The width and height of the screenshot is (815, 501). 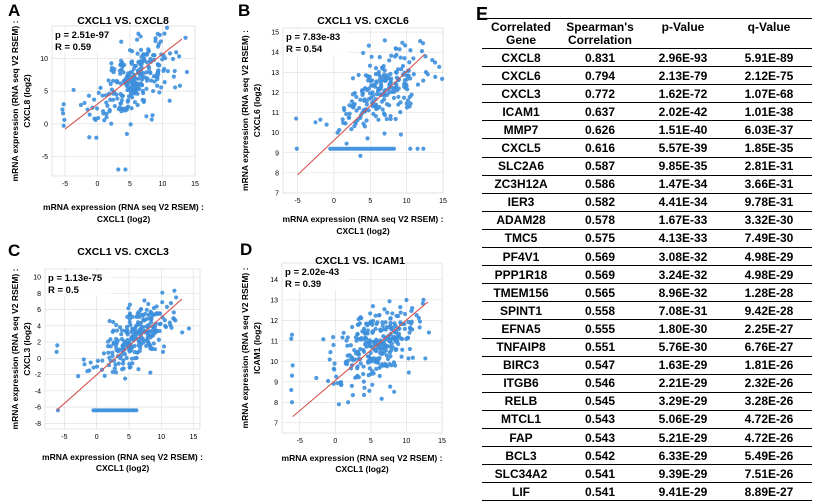 I want to click on cell-gene: RELB, so click(x=521, y=401).